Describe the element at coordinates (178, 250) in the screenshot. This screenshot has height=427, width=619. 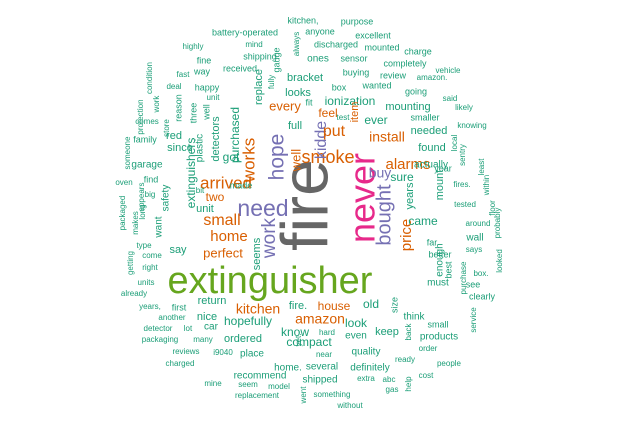
I see `cloud-word: say` at that location.